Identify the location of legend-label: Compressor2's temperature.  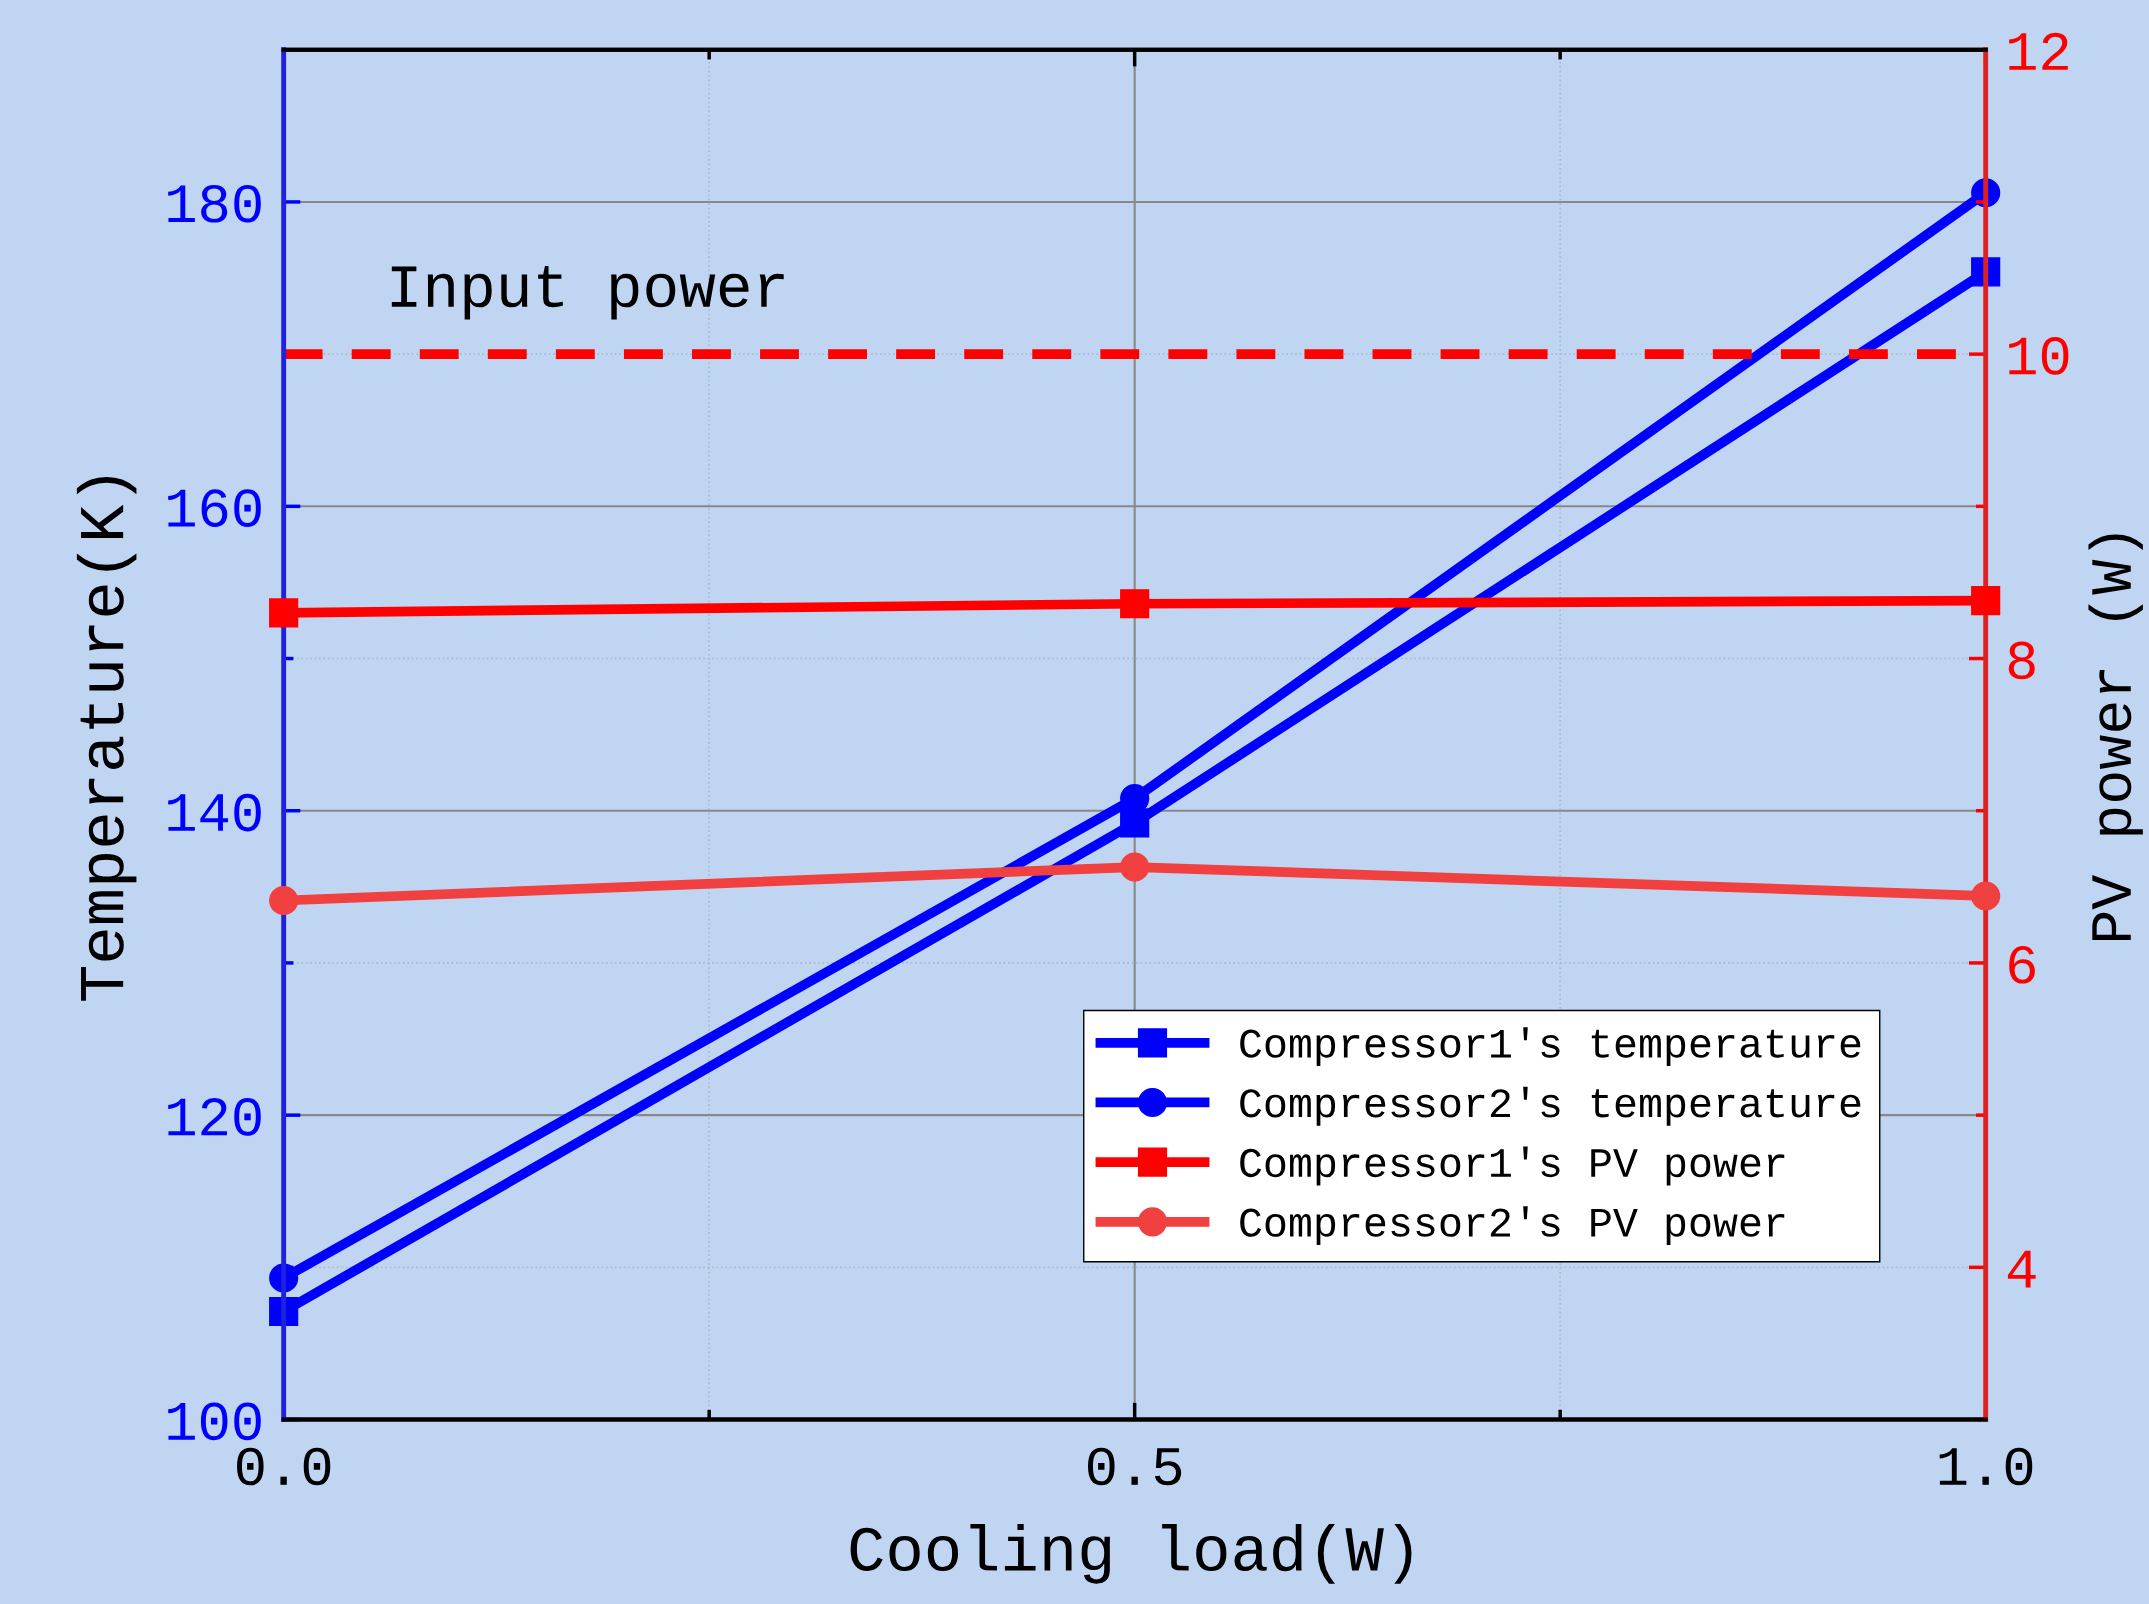
(1550, 1106).